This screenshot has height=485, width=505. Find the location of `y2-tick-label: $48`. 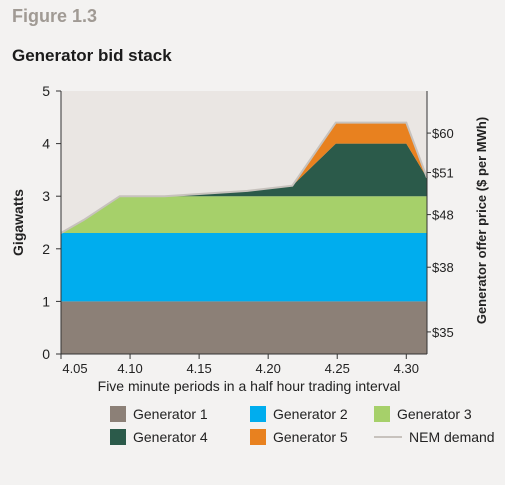

y2-tick-label: $48 is located at coordinates (443, 215).